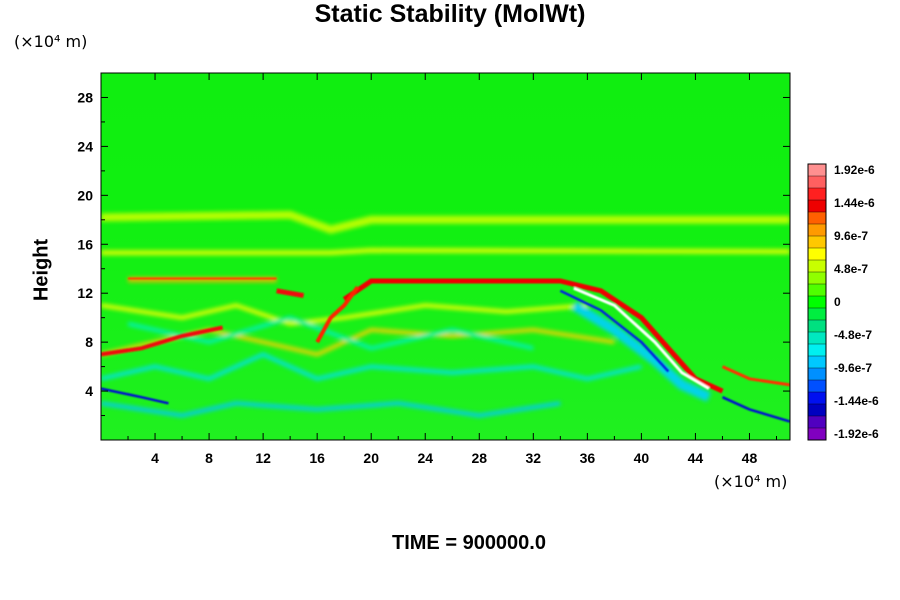 The height and width of the screenshot is (600, 900). What do you see at coordinates (856, 401) in the screenshot?
I see `colorbar-label: -1.44e-6` at bounding box center [856, 401].